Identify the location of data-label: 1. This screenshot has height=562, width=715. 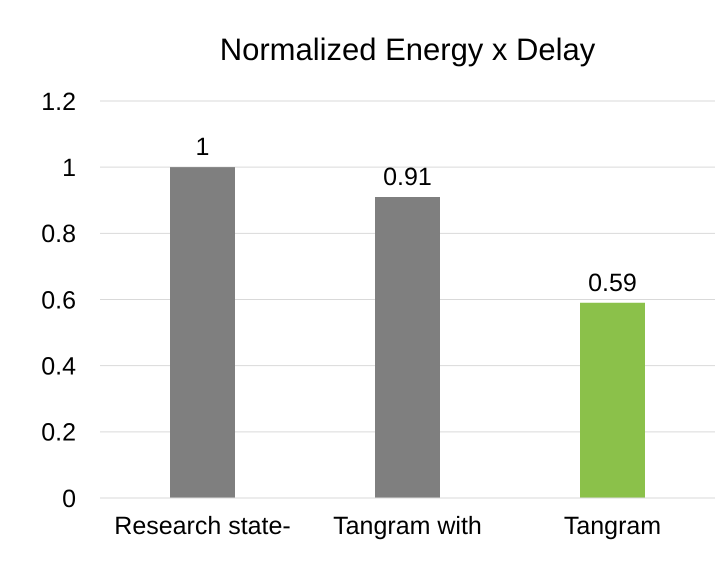
(203, 147).